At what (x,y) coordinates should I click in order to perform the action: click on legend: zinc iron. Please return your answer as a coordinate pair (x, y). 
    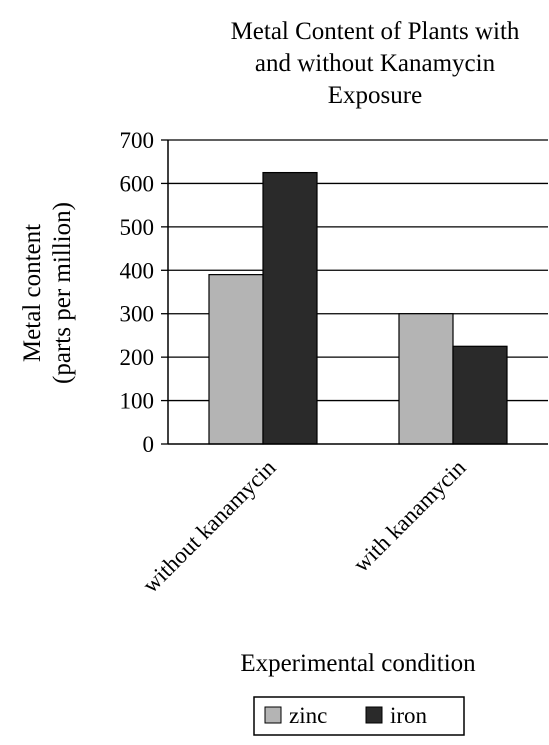
    Looking at the image, I should click on (359, 716).